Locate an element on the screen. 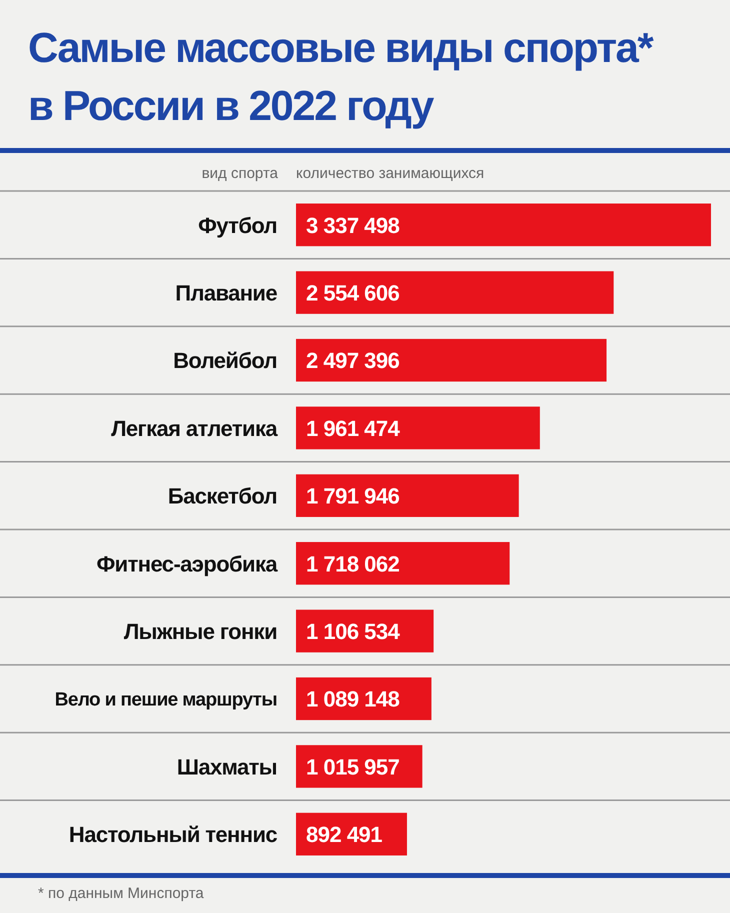  y-tick-label: Шахматы is located at coordinates (226, 767).